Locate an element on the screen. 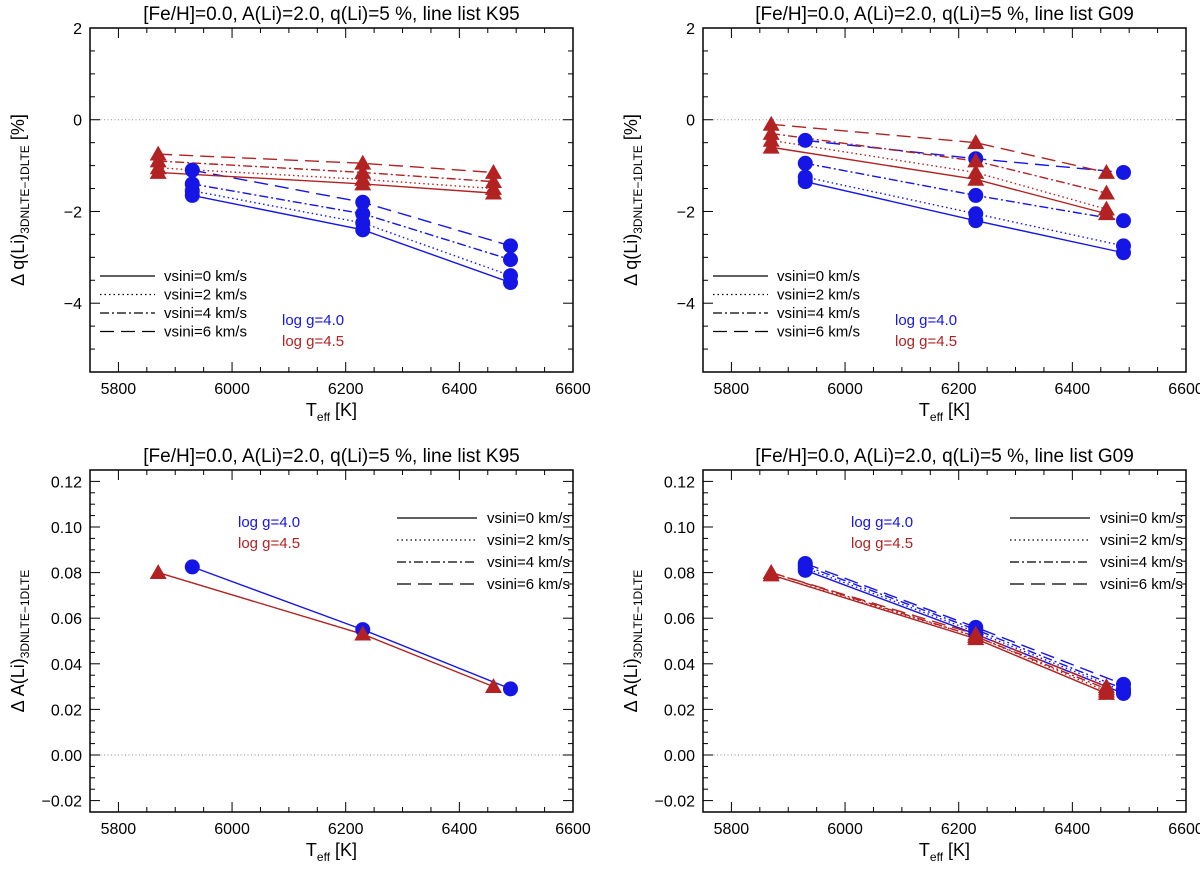 The width and height of the screenshot is (1200, 870). series-line-logg40-vsini4 is located at coordinates (351, 222).